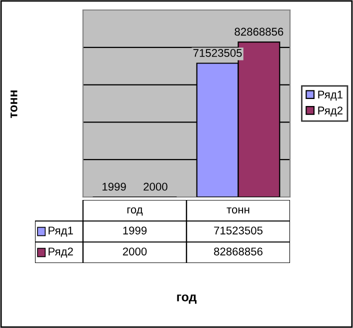  Describe the element at coordinates (238, 252) in the screenshot. I see `data-label: 82868856` at that location.